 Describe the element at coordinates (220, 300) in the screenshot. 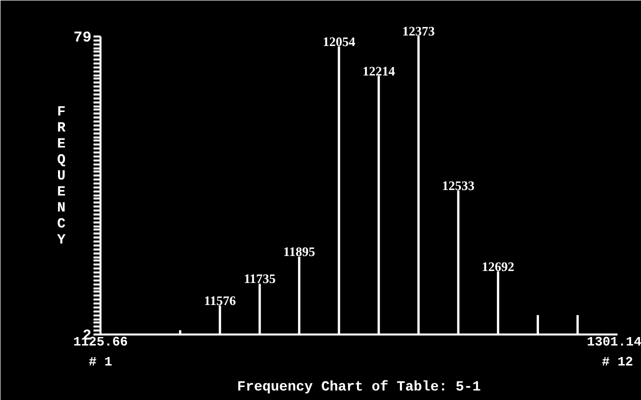

I see `annotation: 11576` at that location.